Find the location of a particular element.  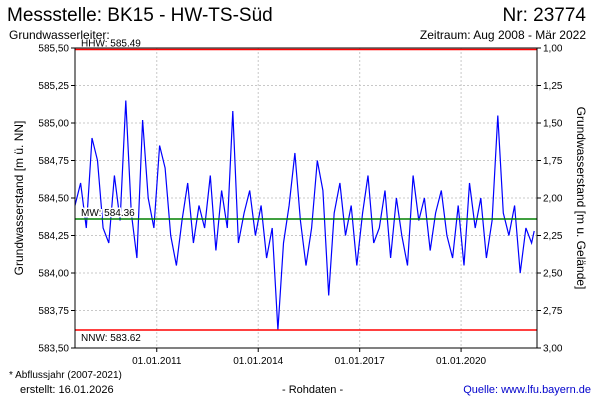

y2-axis-title: Grundwasserstand [m u. Gelände] is located at coordinates (581, 198).